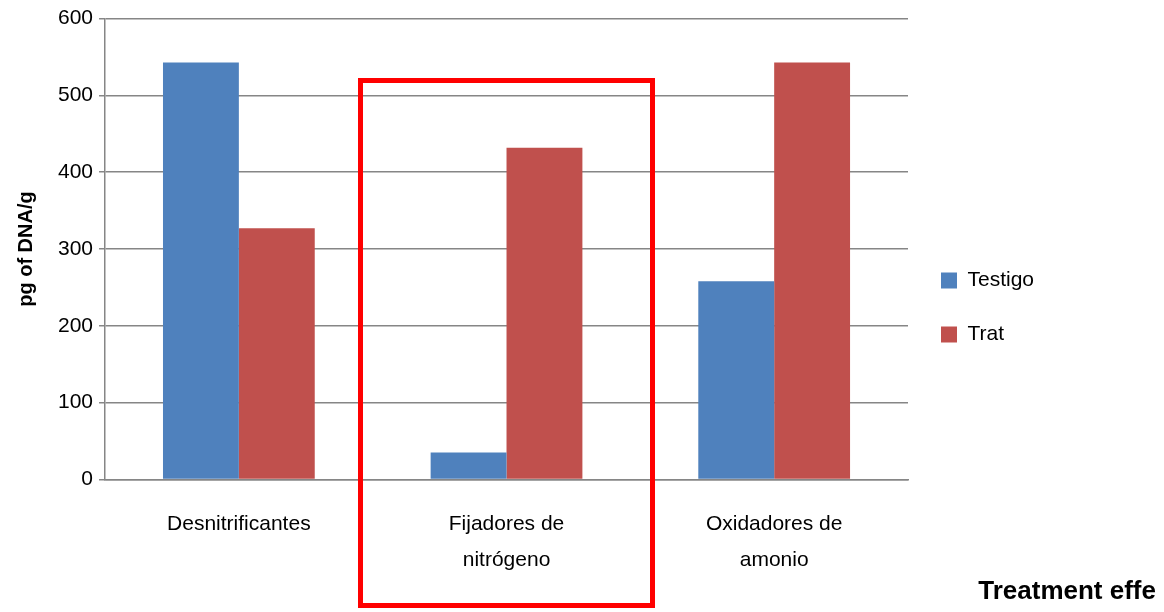  What do you see at coordinates (75, 94) in the screenshot?
I see `y-tick-label: 500` at bounding box center [75, 94].